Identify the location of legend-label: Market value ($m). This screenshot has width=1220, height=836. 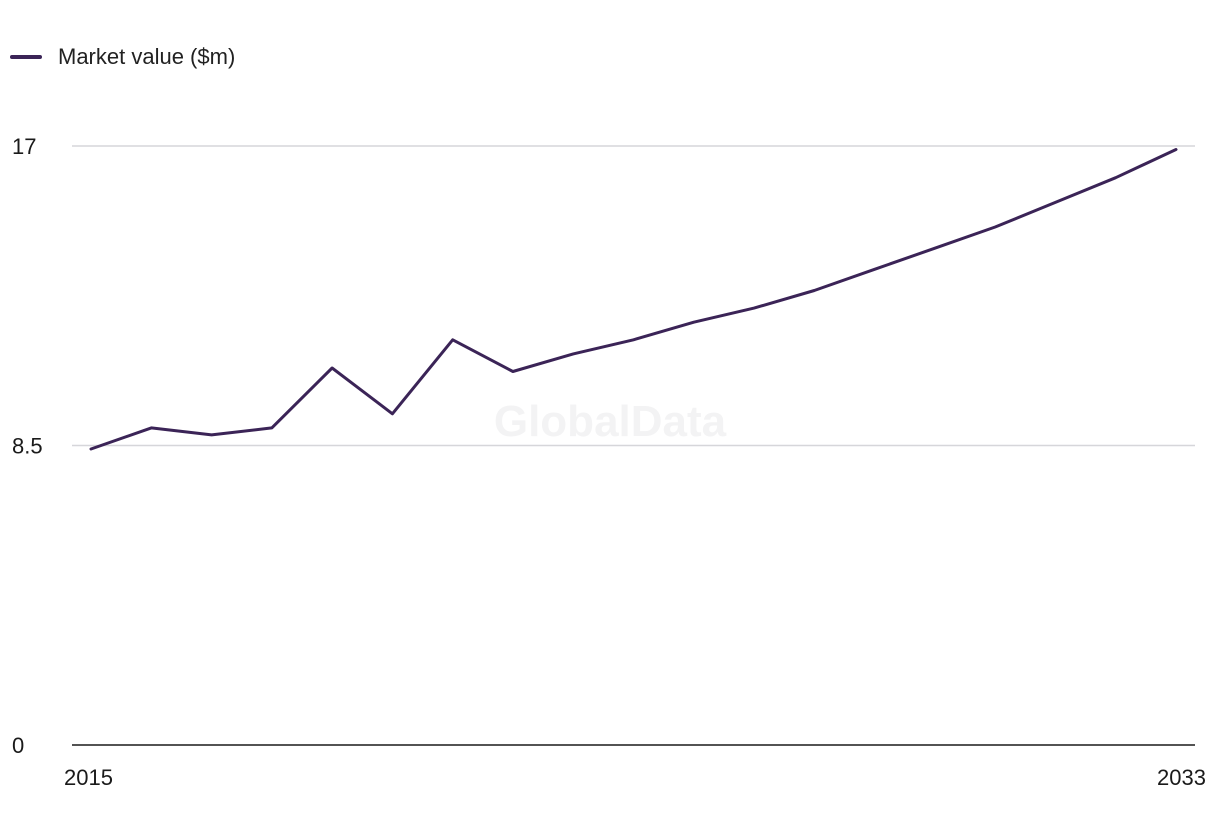
(147, 56).